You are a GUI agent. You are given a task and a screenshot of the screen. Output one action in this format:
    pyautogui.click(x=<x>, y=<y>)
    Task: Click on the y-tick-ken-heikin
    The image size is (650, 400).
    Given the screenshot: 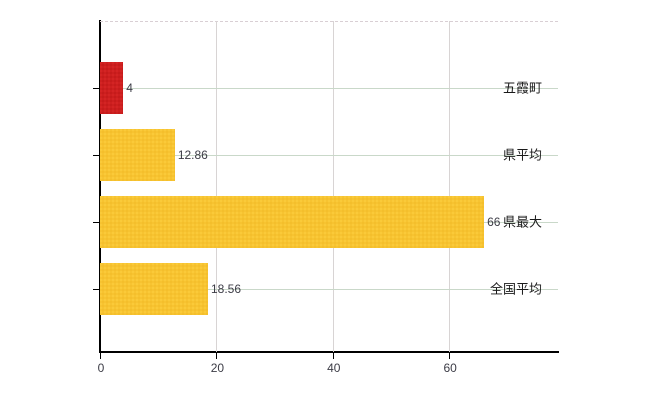 What is the action you would take?
    pyautogui.click(x=96, y=155)
    